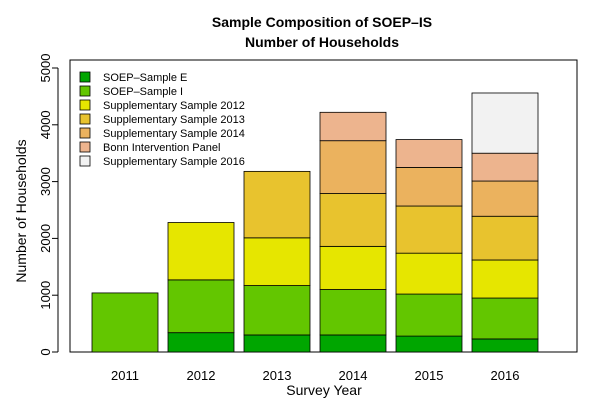 The height and width of the screenshot is (408, 610). Describe the element at coordinates (45, 238) in the screenshot. I see `y-tick-label: 2000` at that location.